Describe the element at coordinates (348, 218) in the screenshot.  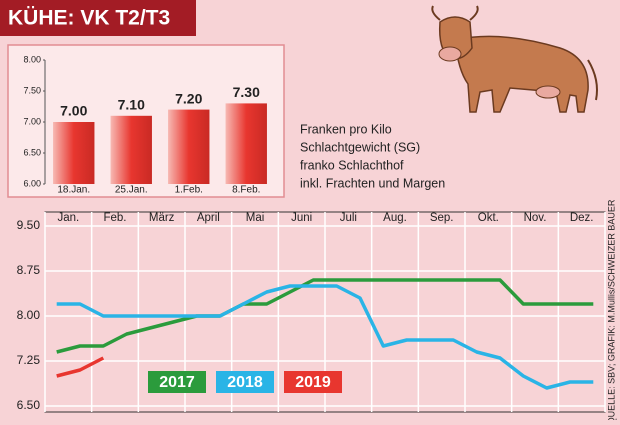
I see `x-tick-label: Juli` at that location.